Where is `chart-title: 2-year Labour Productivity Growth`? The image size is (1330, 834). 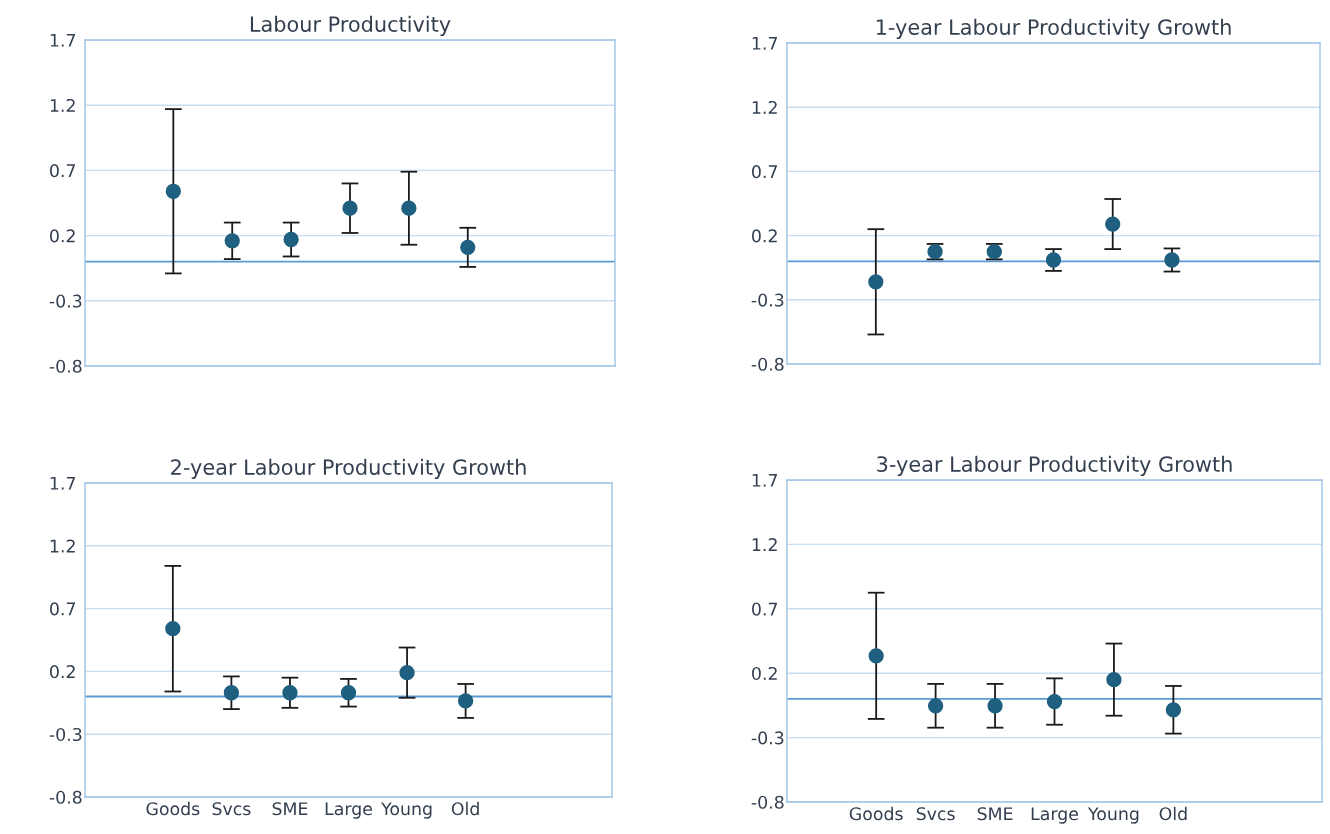 chart-title: 2-year Labour Productivity Growth is located at coordinates (348, 468).